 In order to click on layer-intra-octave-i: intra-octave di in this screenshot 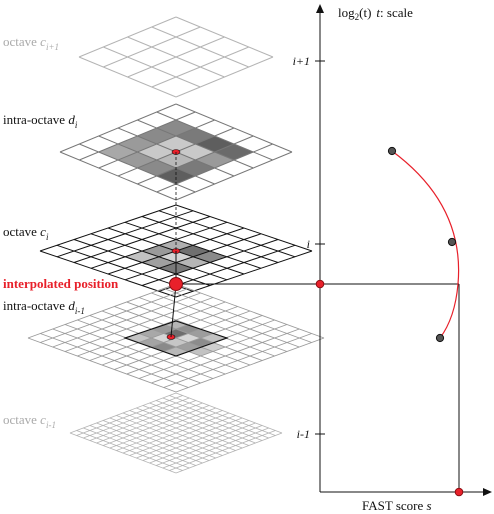, I will do `click(148, 152)`.